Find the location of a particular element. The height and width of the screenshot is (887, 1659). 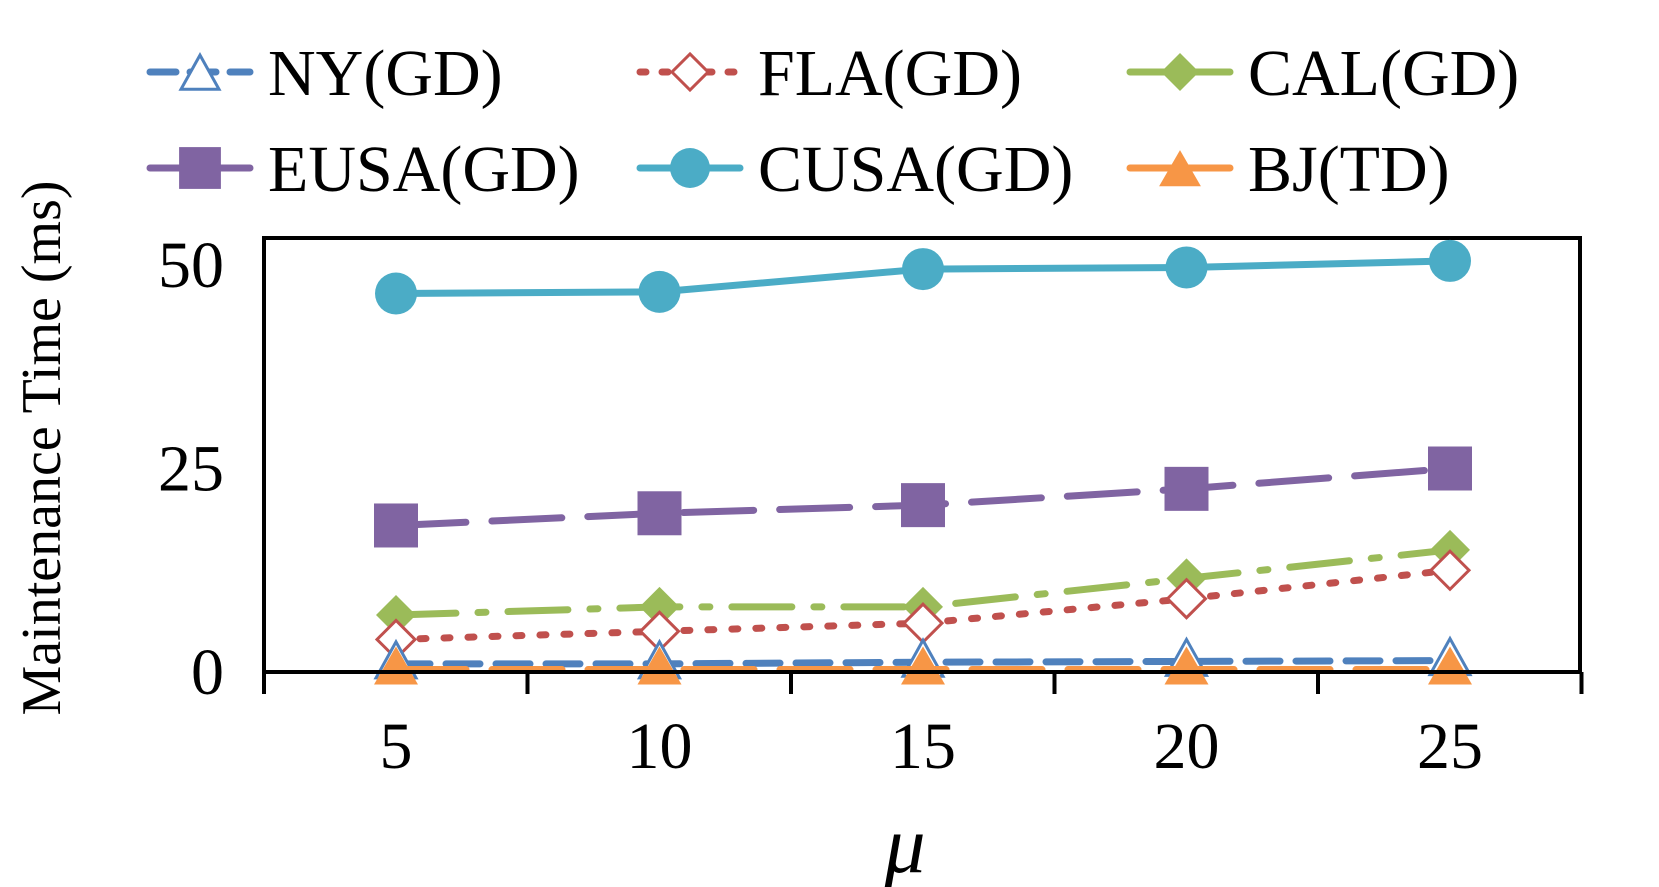

x-tick-label: 20 is located at coordinates (1187, 746).